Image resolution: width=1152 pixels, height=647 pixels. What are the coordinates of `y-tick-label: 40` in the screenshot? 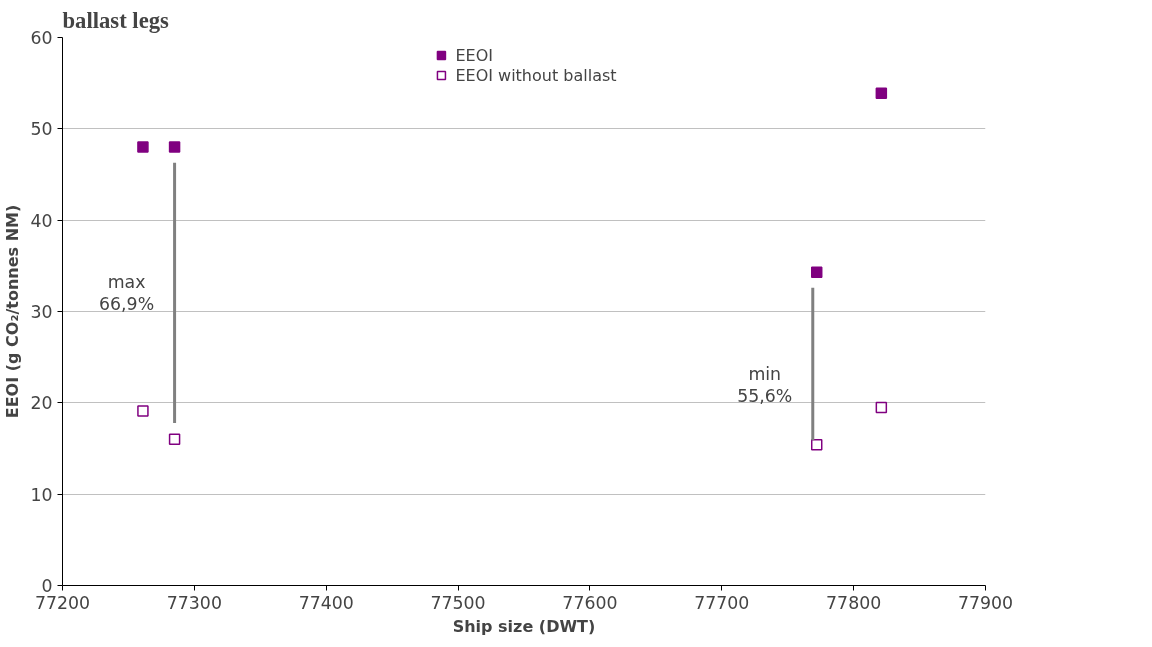 It's located at (41, 220).